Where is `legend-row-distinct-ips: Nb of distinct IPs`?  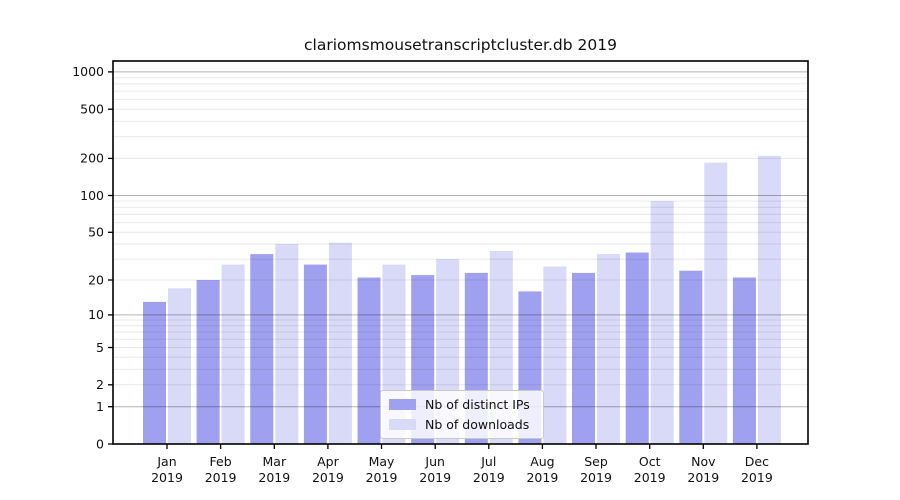 legend-row-distinct-ips: Nb of distinct IPs is located at coordinates (461, 404).